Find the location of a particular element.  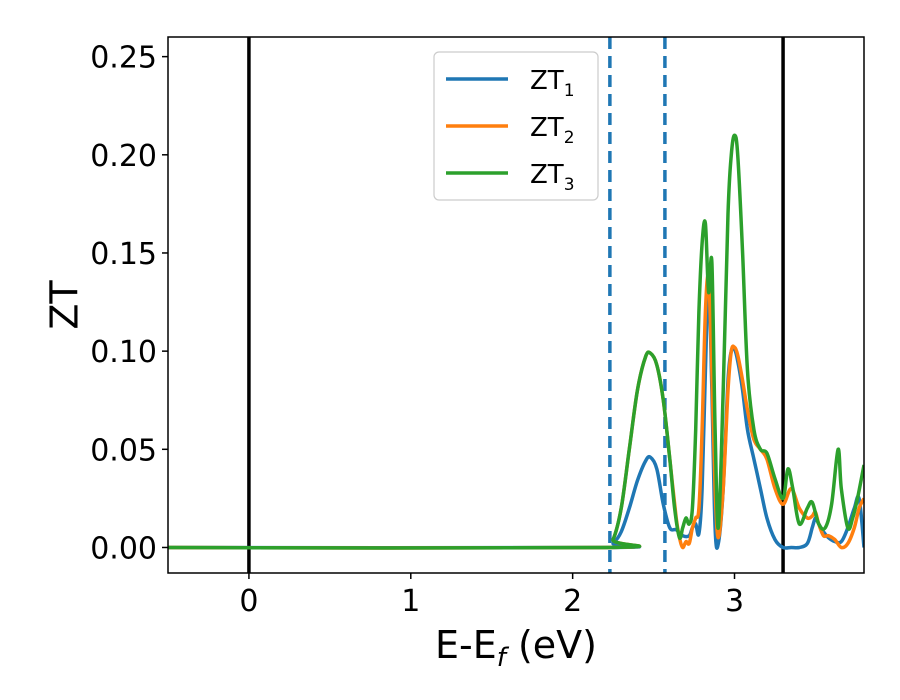

x-axis-label-unit: (eV) is located at coordinates (551, 645).